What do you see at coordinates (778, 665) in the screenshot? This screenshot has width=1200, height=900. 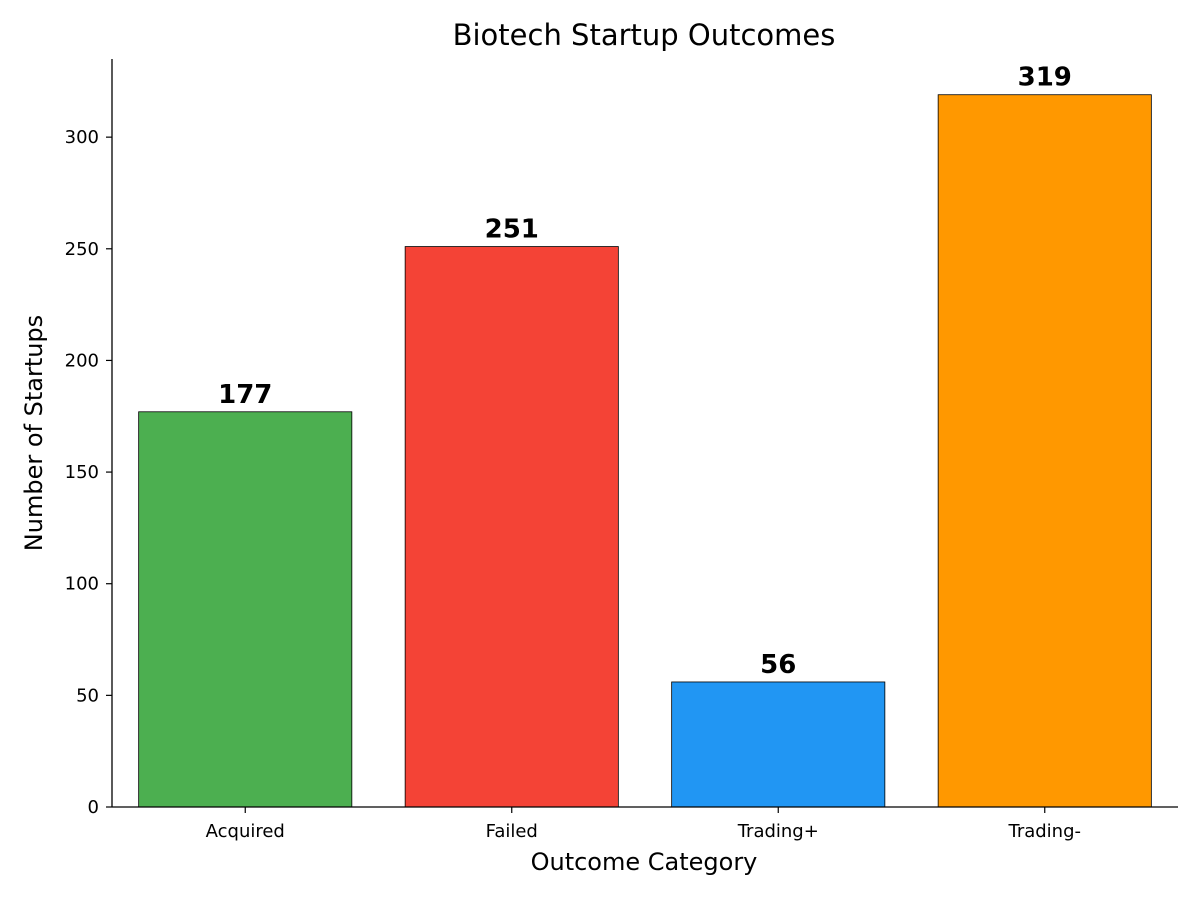 I see `data-label-trading-plus: 56` at bounding box center [778, 665].